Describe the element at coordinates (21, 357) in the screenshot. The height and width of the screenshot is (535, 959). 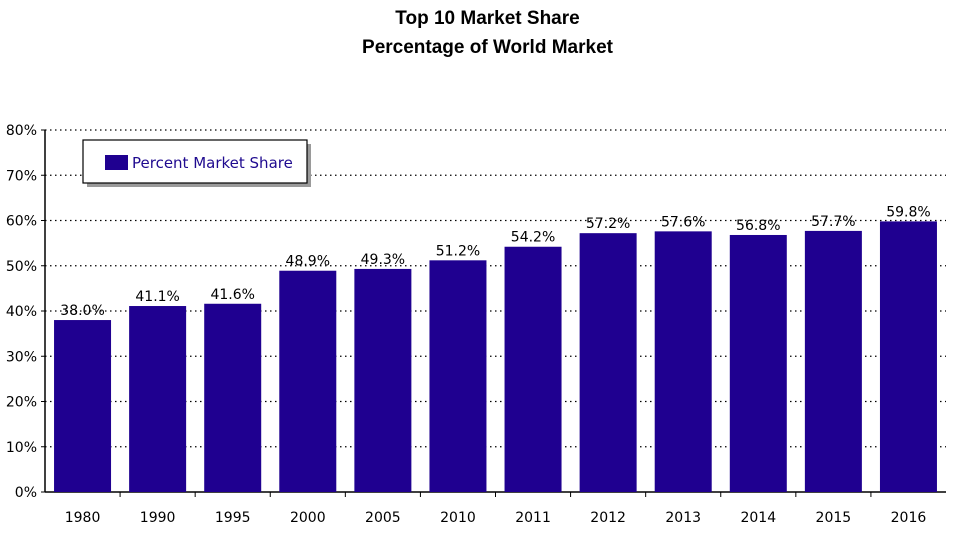
I see `y-tick-label: 30%` at that location.